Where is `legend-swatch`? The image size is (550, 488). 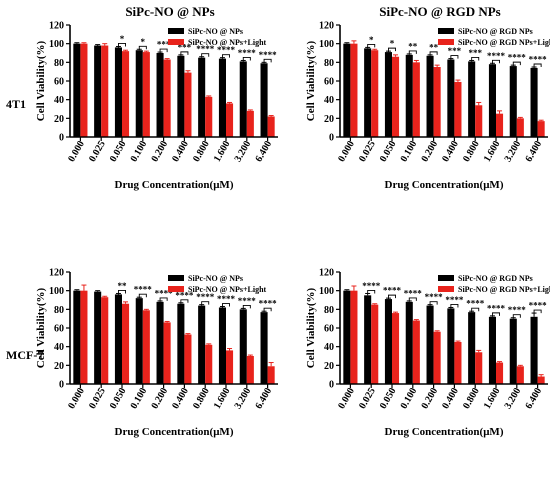 legend-swatch is located at coordinates (176, 278).